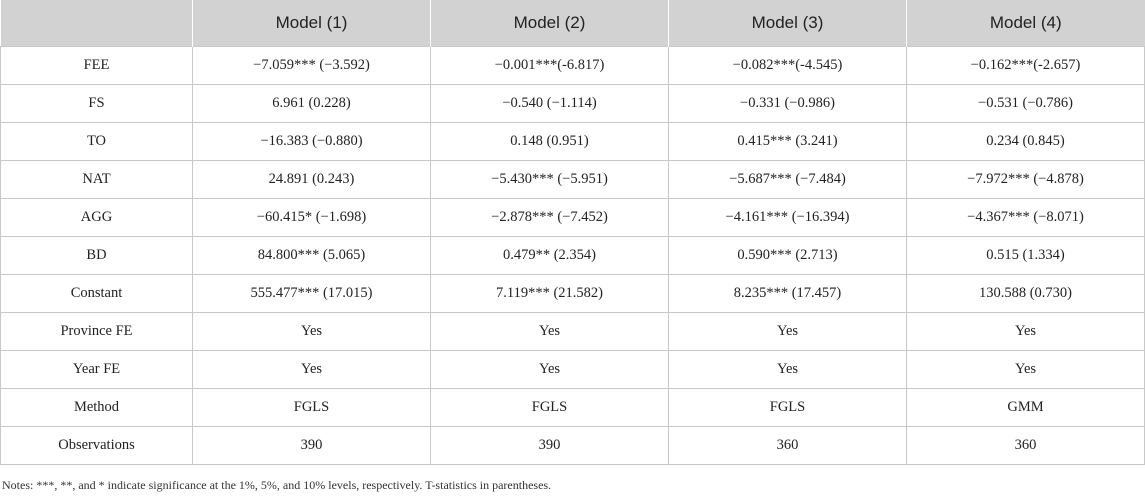  What do you see at coordinates (787, 23) in the screenshot?
I see `header-model-3: Model (3)` at bounding box center [787, 23].